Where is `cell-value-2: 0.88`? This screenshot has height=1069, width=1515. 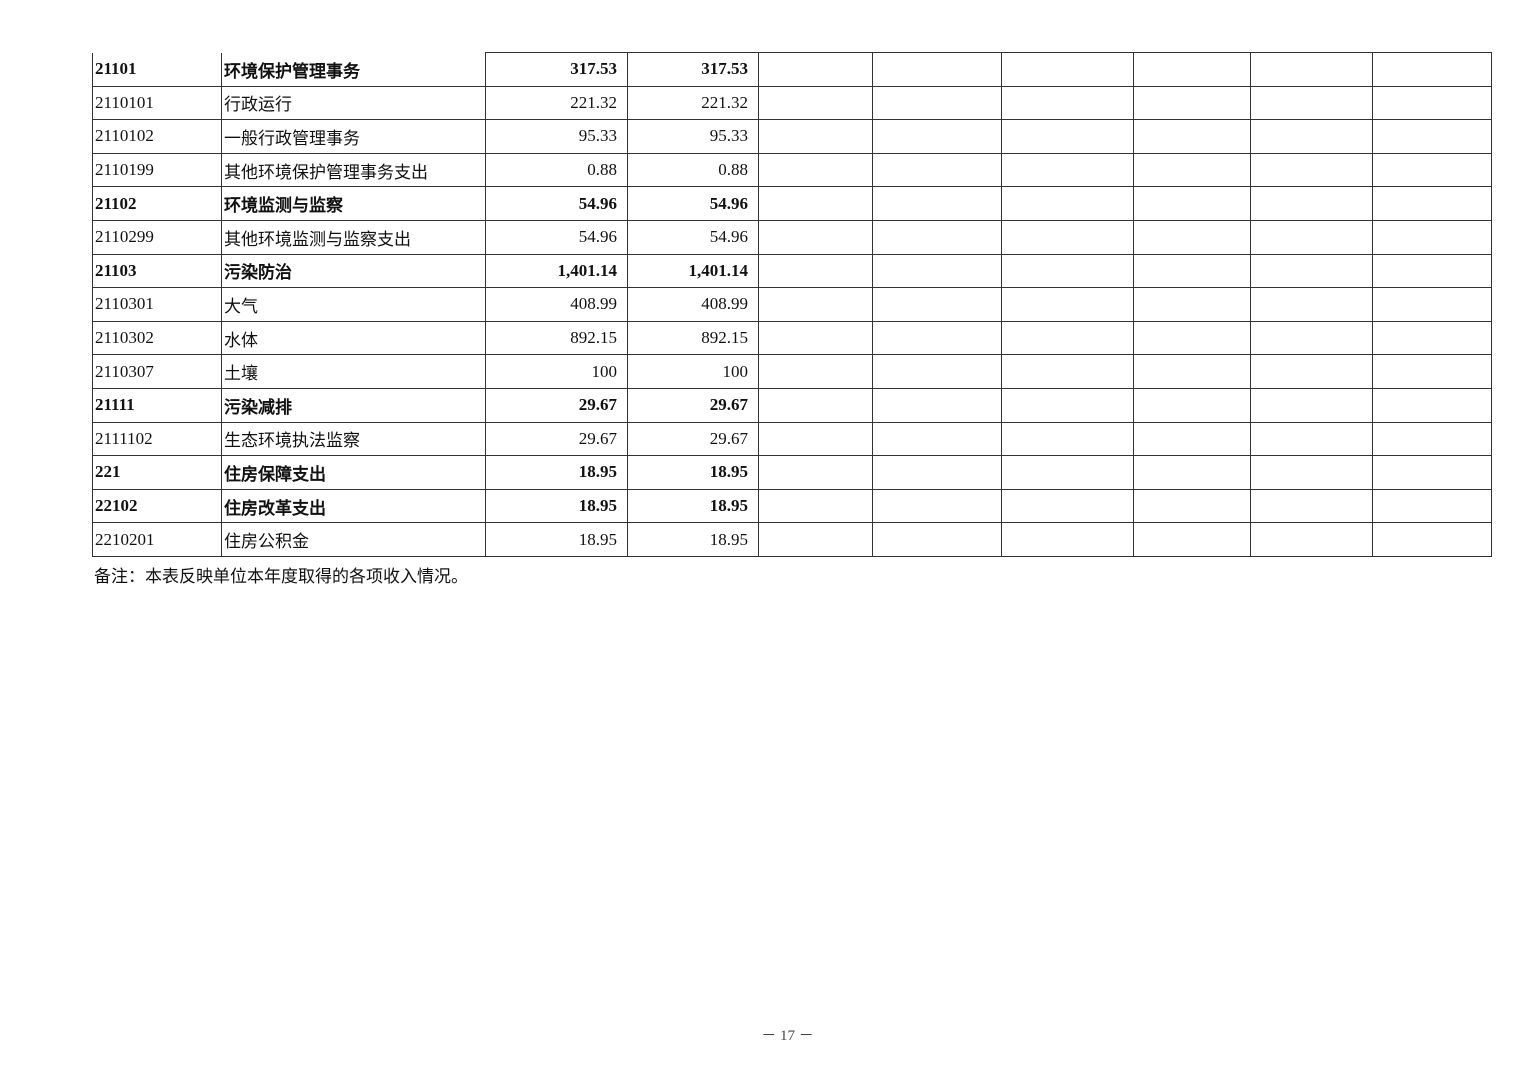 cell-value-2: 0.88 is located at coordinates (693, 170).